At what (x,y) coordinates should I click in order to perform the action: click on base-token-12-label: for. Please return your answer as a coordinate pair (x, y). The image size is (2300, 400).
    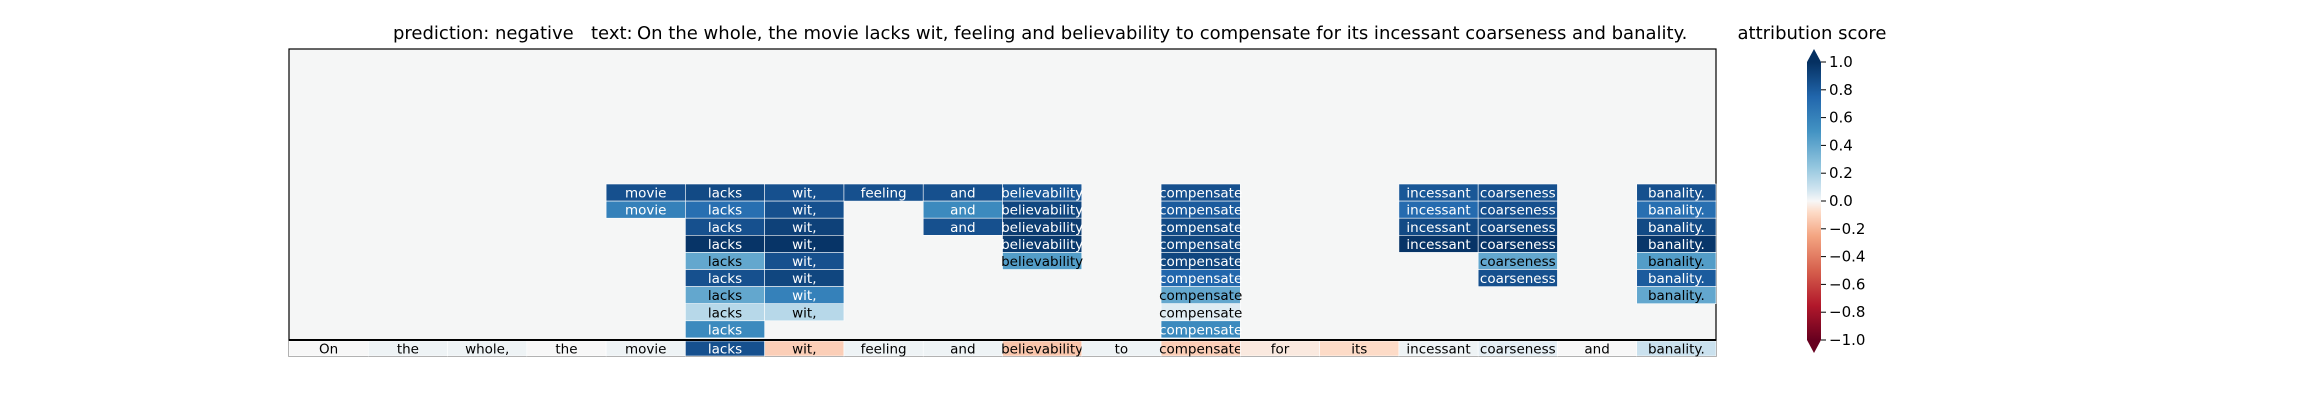
    Looking at the image, I should click on (1280, 350).